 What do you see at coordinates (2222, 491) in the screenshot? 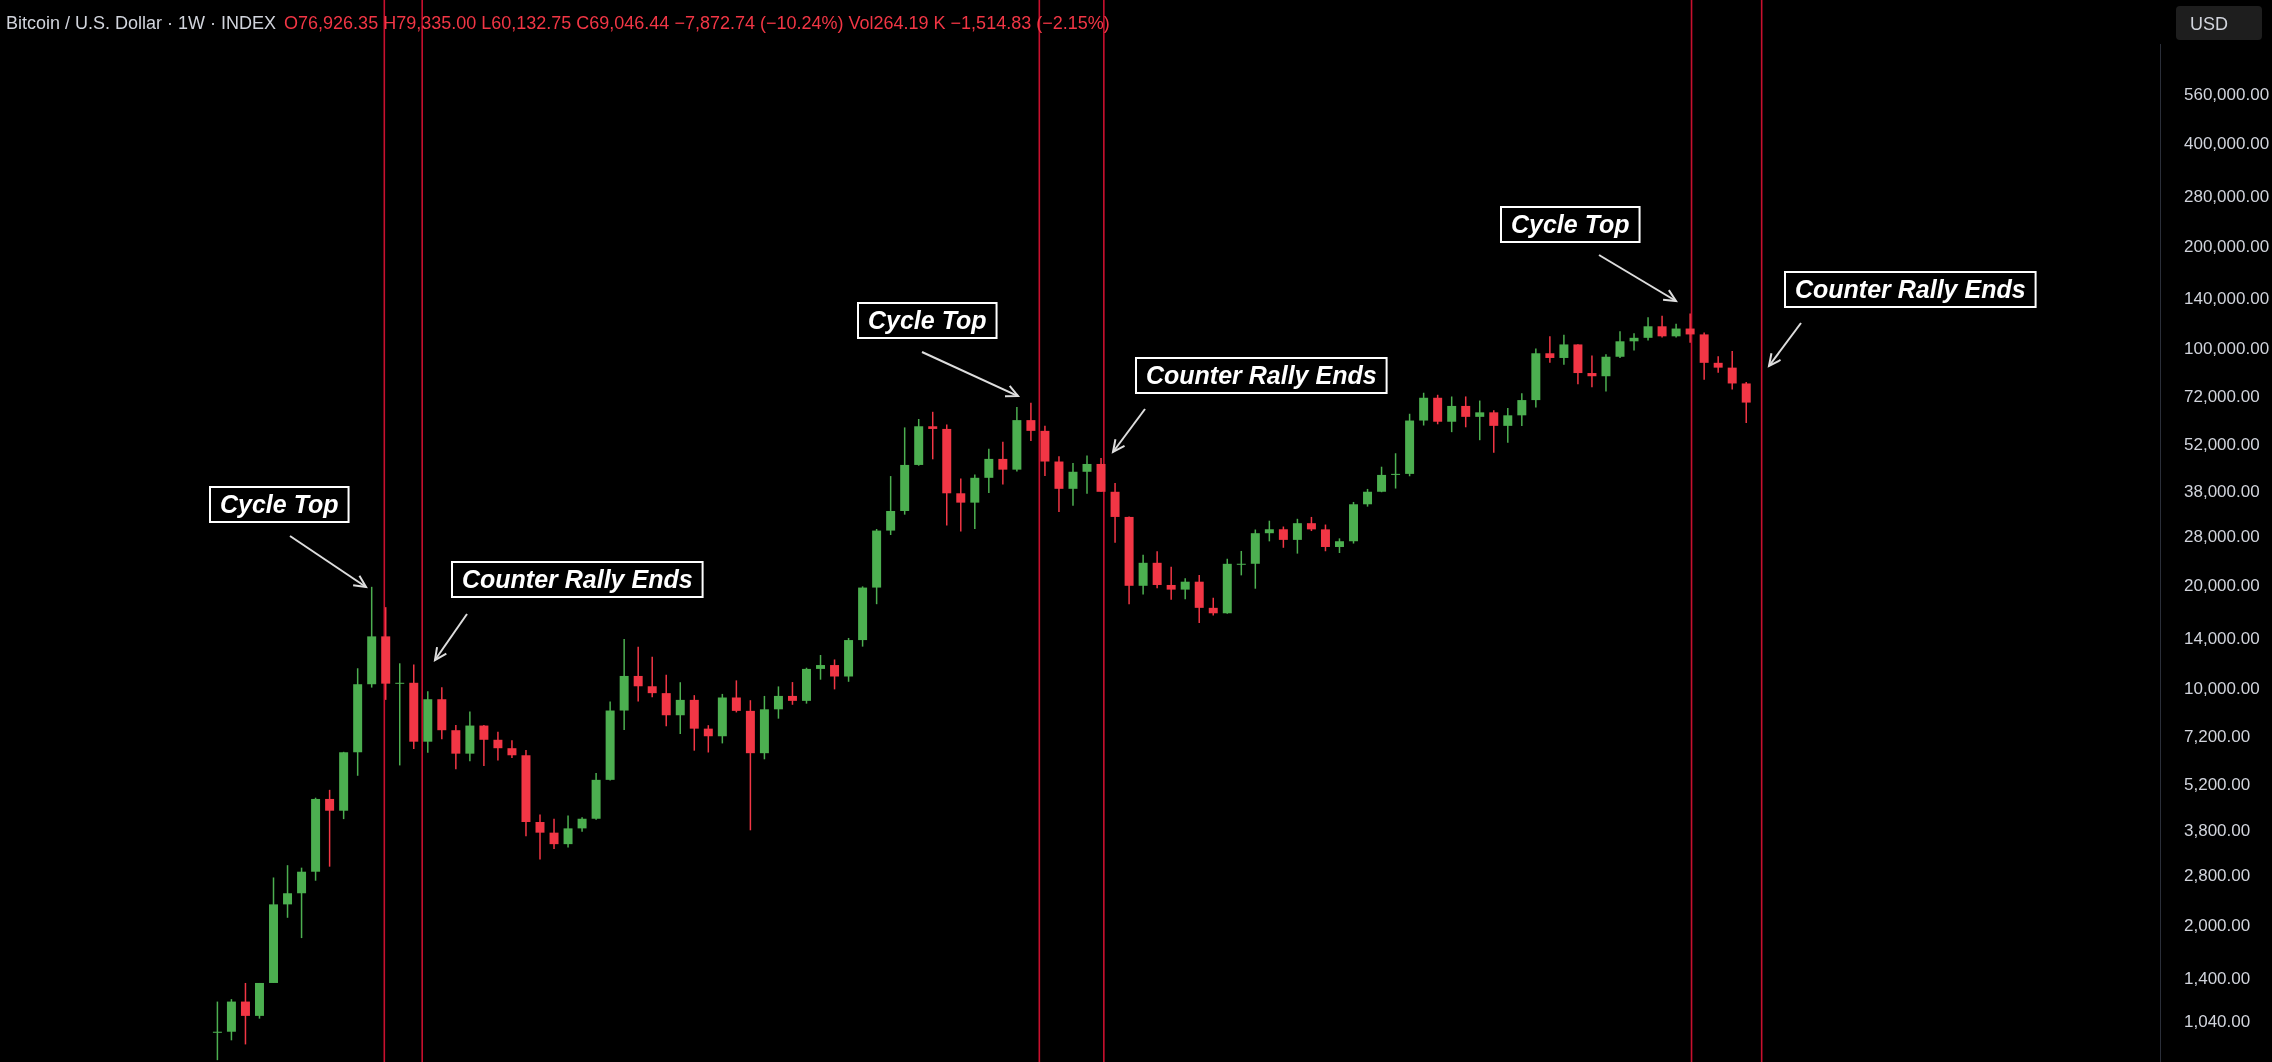
I see `y-tick-label: 38,000.00` at bounding box center [2222, 491].